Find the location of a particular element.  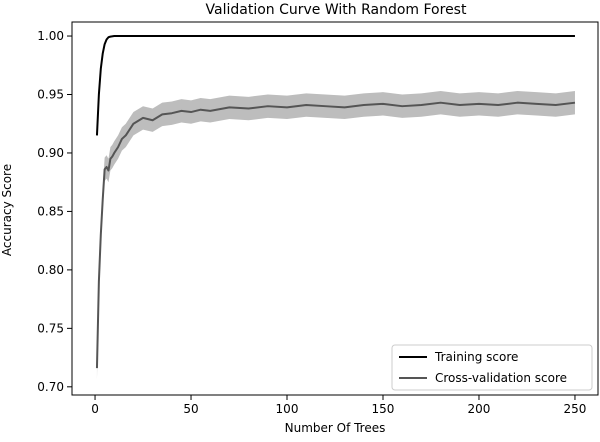

y-tick-label: 0.80 is located at coordinates (50, 270).